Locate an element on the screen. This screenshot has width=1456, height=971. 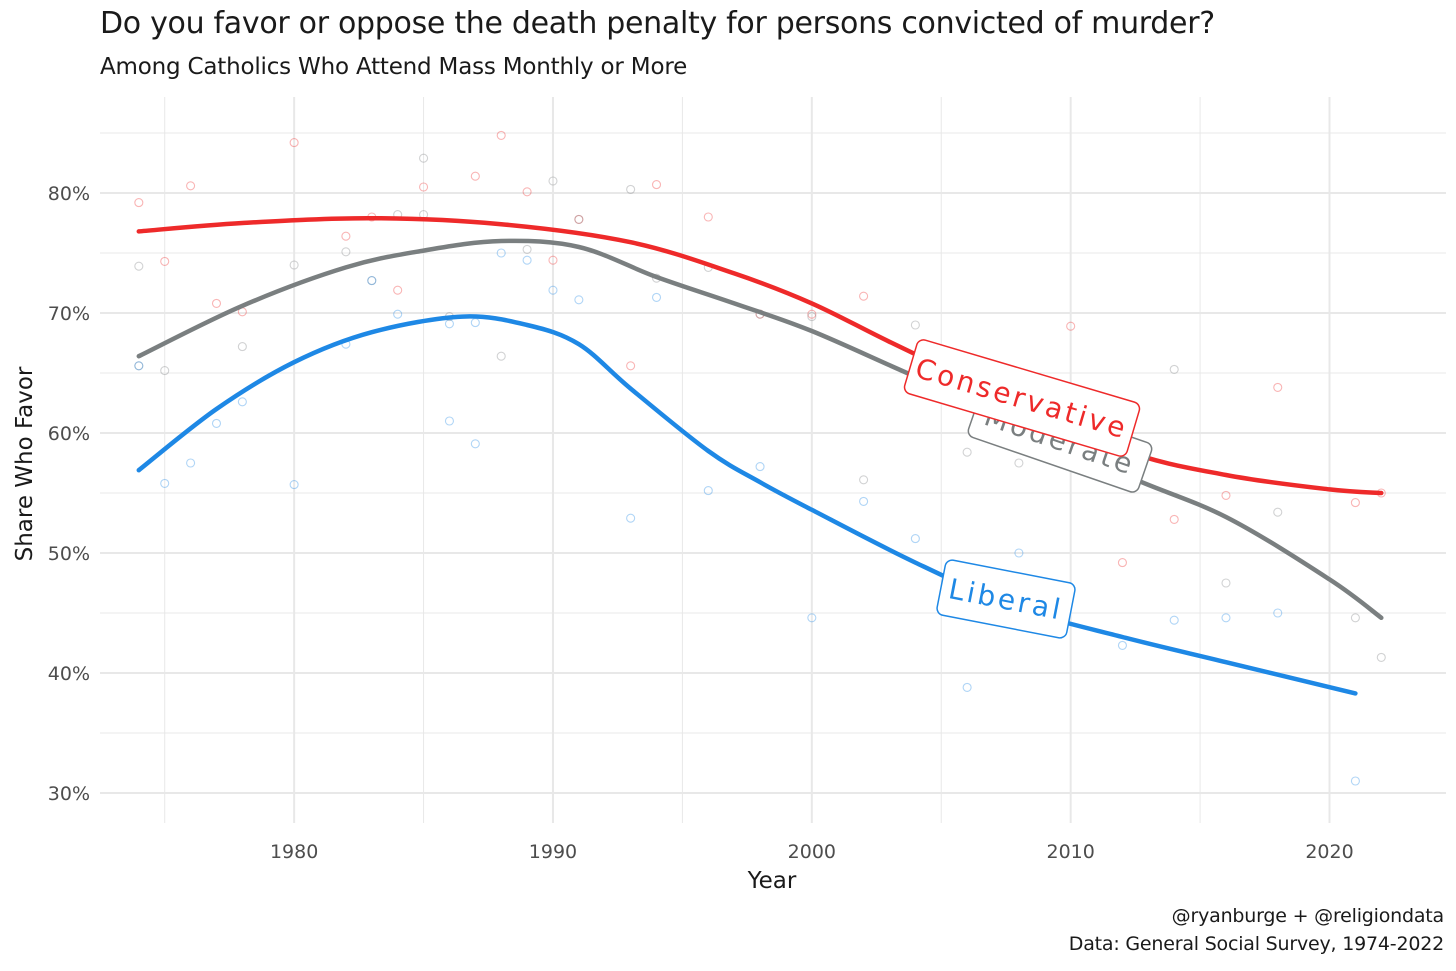
x-tick-label: 1990 is located at coordinates (553, 852).